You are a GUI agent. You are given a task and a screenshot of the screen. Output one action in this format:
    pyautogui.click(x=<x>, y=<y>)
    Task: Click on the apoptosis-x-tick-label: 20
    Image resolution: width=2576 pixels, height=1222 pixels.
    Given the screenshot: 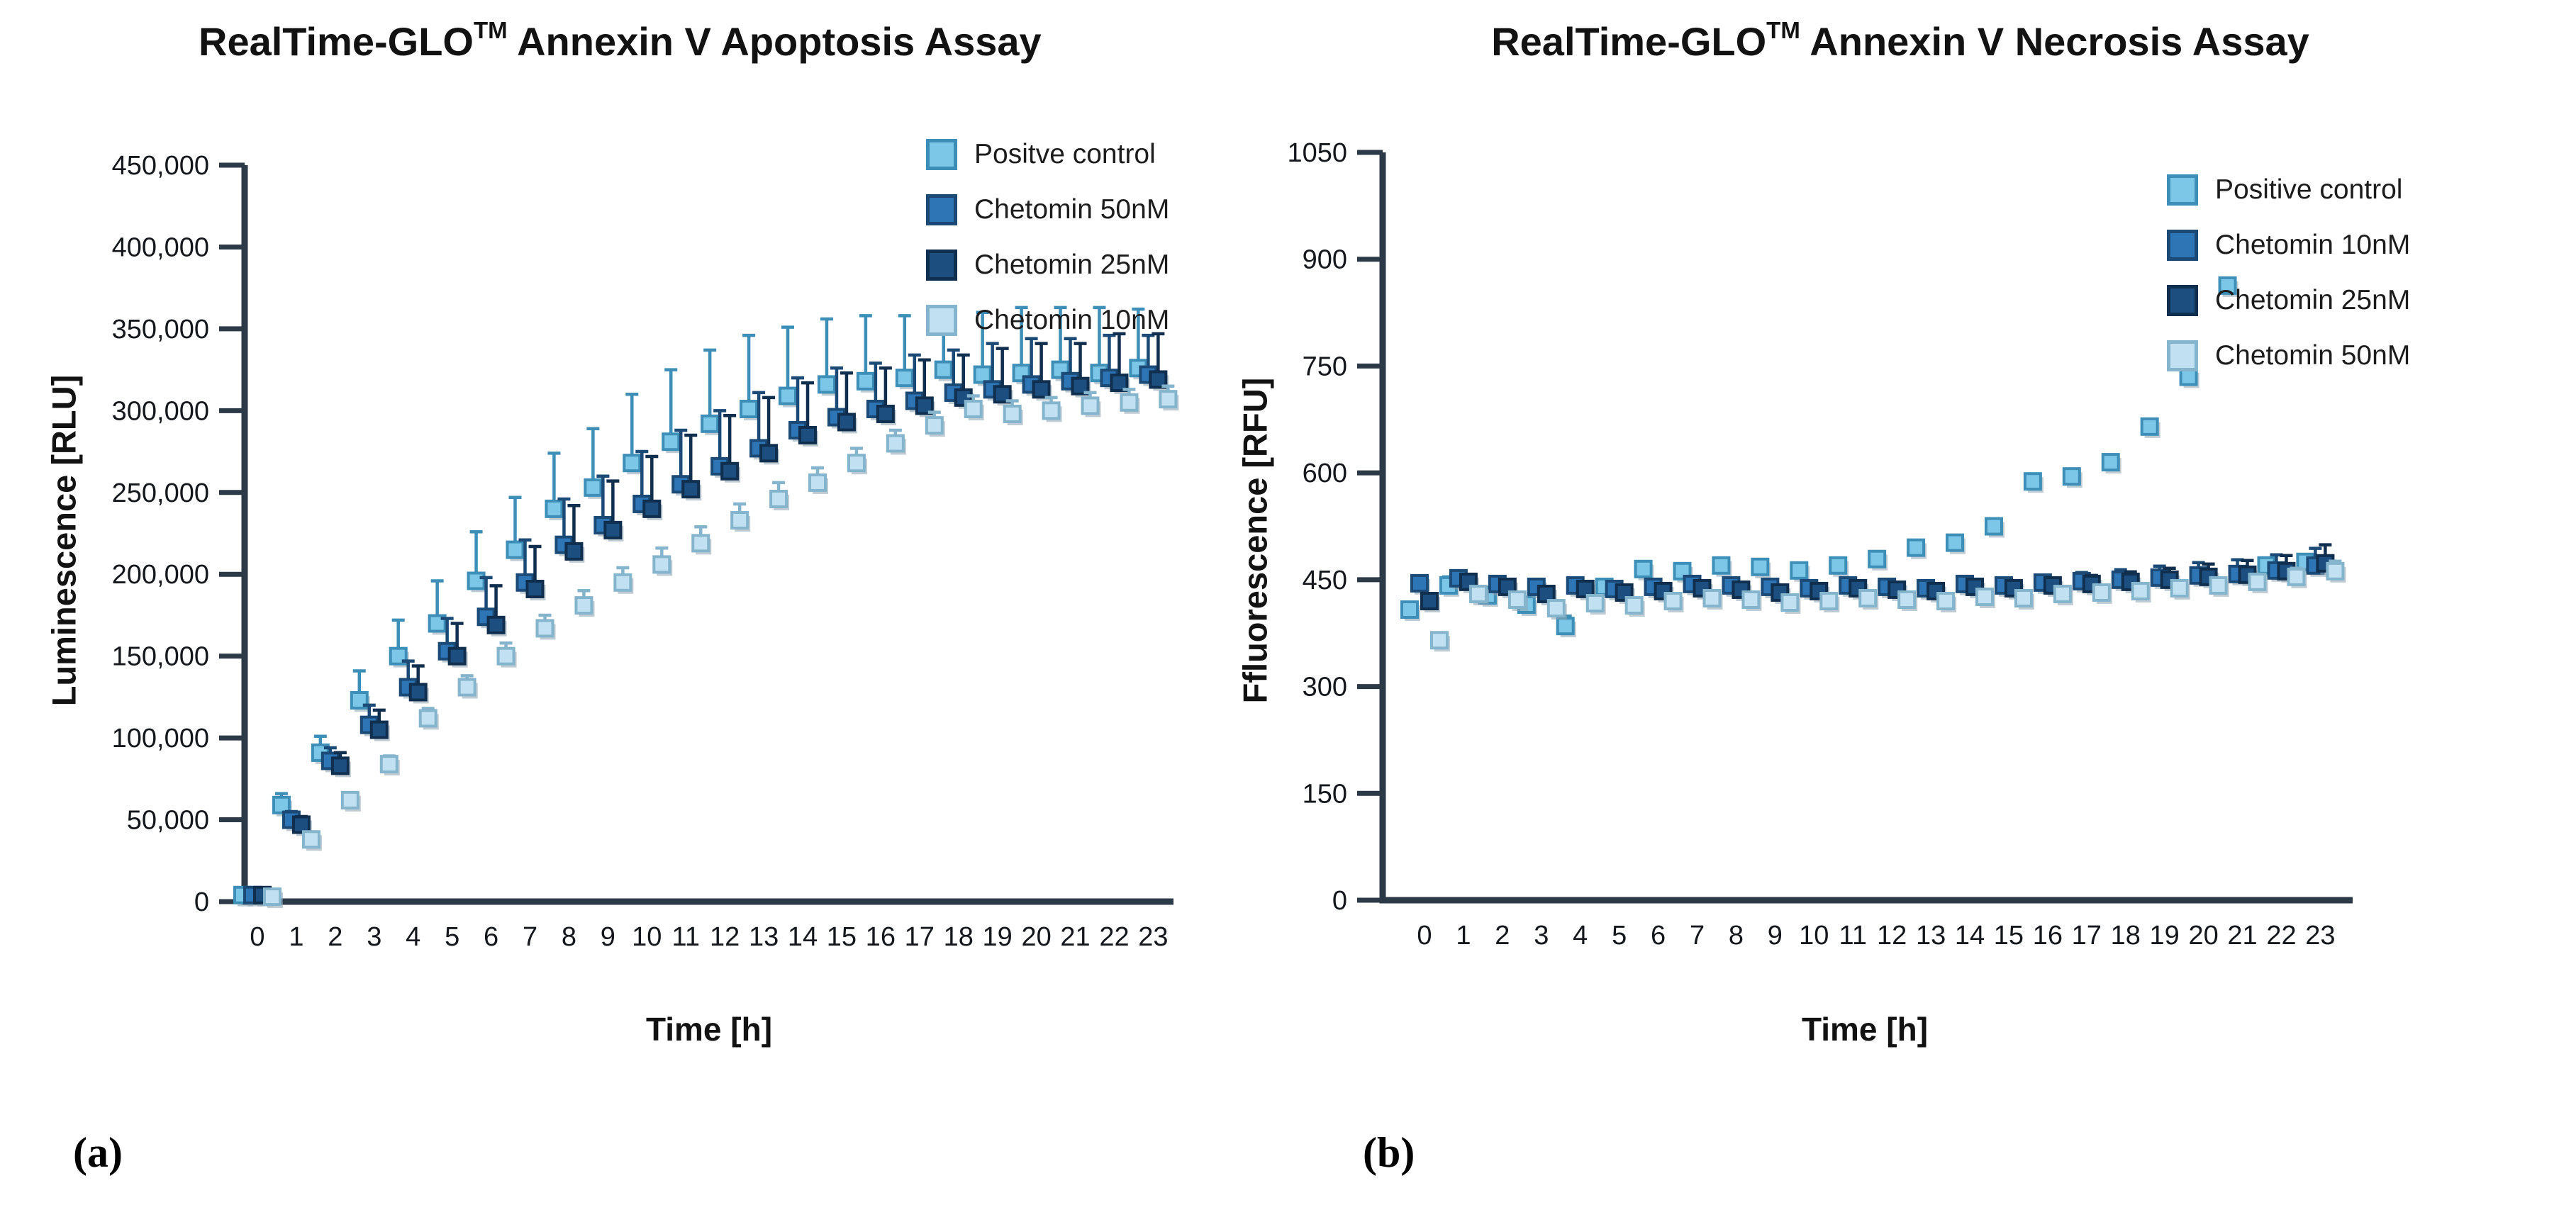 What is the action you would take?
    pyautogui.click(x=1036, y=937)
    